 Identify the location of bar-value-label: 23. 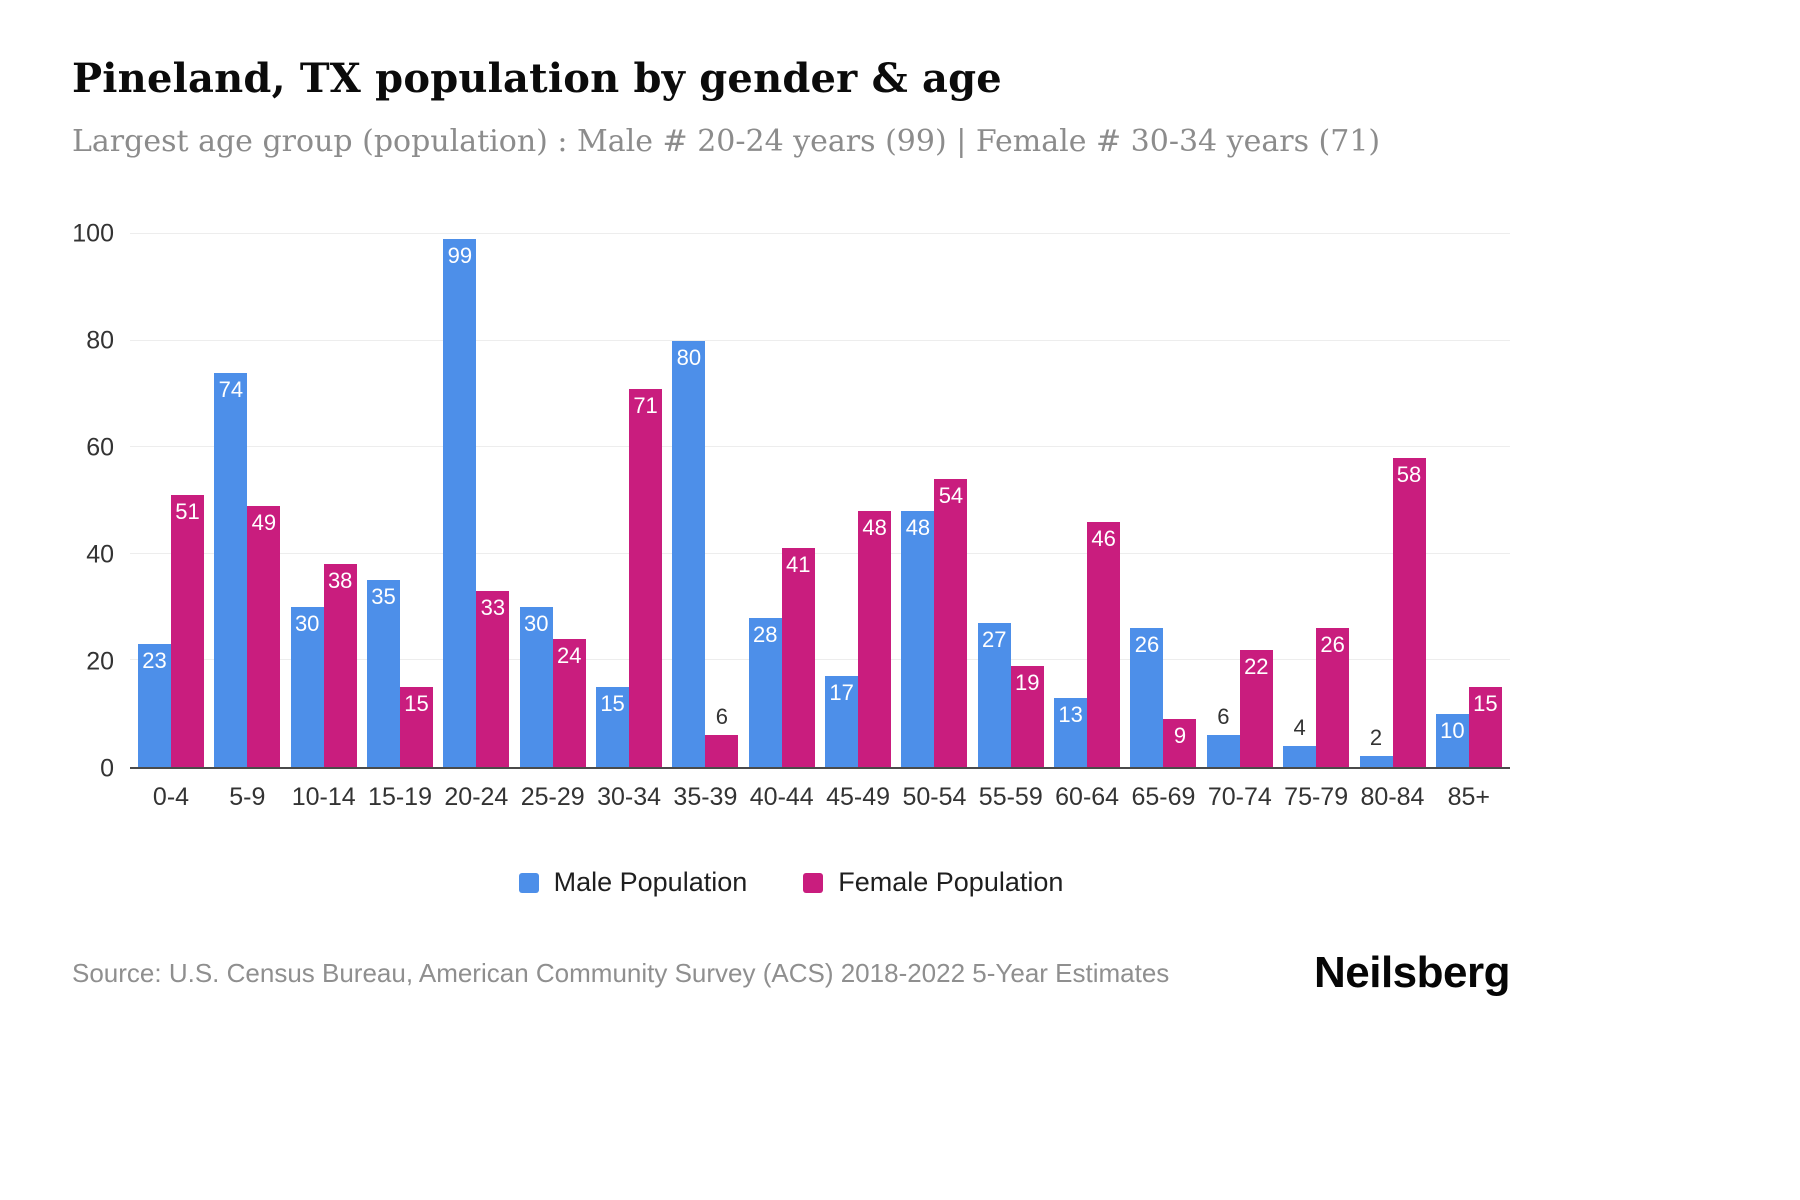
(154, 661).